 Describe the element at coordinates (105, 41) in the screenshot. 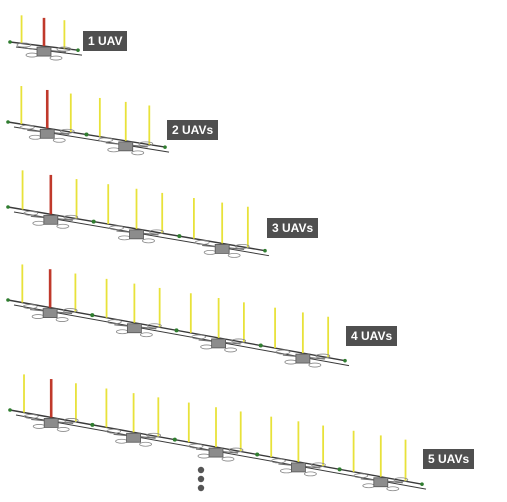

I see `label-1-uav: 1 UAV` at that location.